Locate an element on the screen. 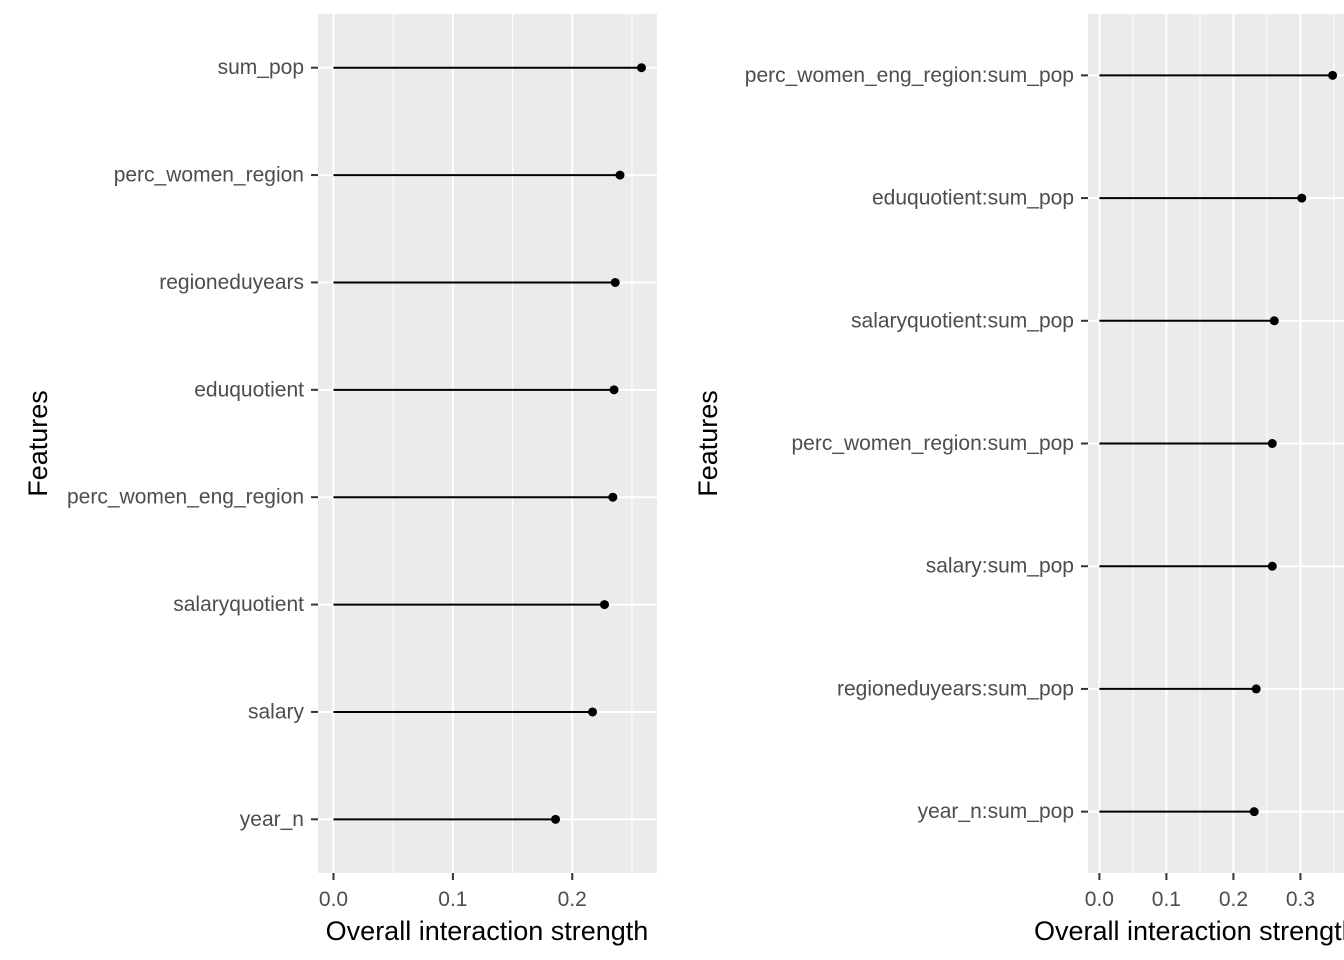 This screenshot has height=960, width=1344. y-tick-label: year_n is located at coordinates (272, 819).